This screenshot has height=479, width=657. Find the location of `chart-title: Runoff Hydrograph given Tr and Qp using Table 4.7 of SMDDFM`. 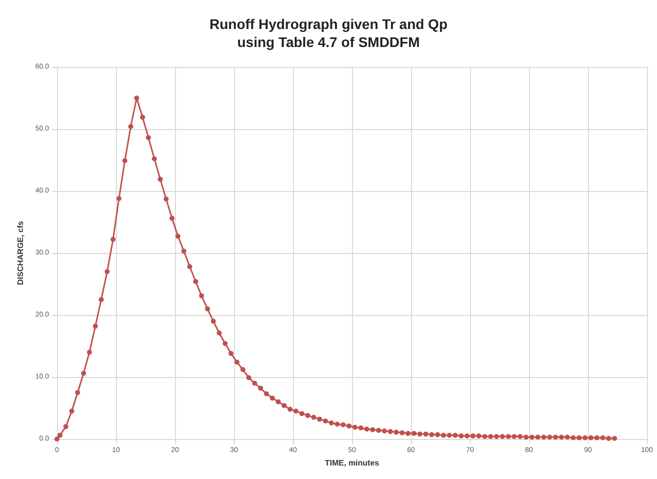

chart-title: Runoff Hydrograph given Tr and Qp using Table 4.7 of SMDDFM is located at coordinates (329, 33).